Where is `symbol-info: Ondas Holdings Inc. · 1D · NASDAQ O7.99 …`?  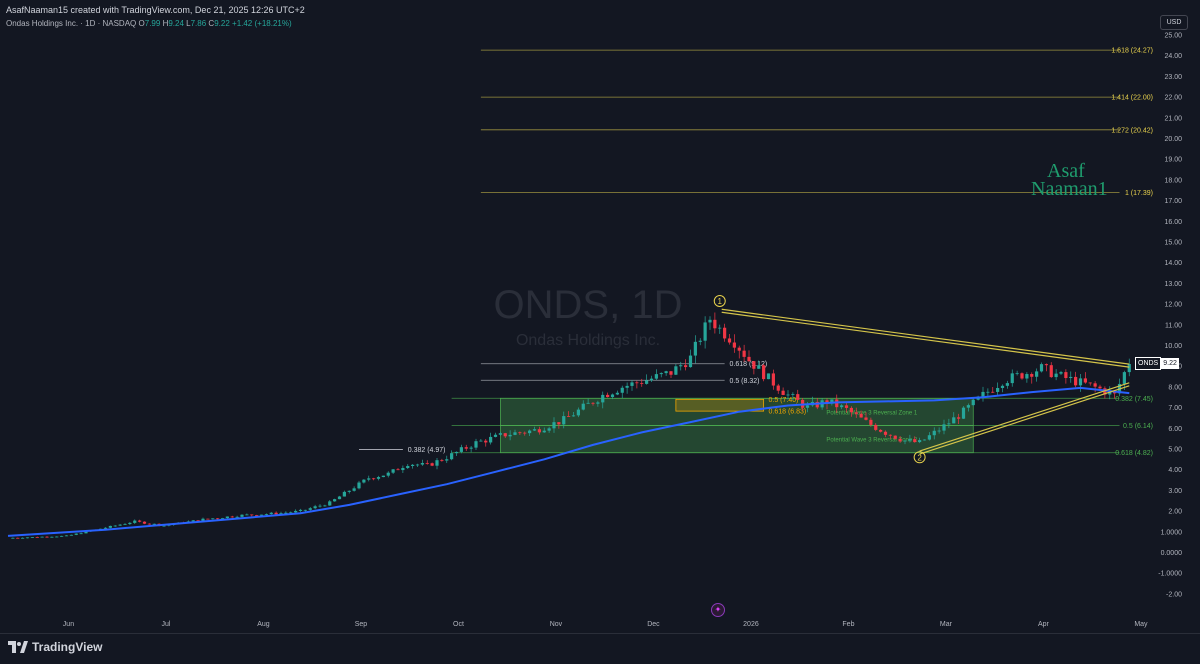 symbol-info: Ondas Holdings Inc. · 1D · NASDAQ O7.99 … is located at coordinates (149, 23).